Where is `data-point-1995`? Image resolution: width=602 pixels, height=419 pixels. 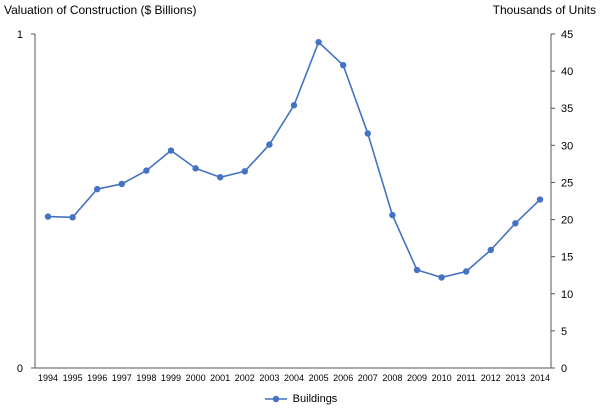 data-point-1995 is located at coordinates (72, 217).